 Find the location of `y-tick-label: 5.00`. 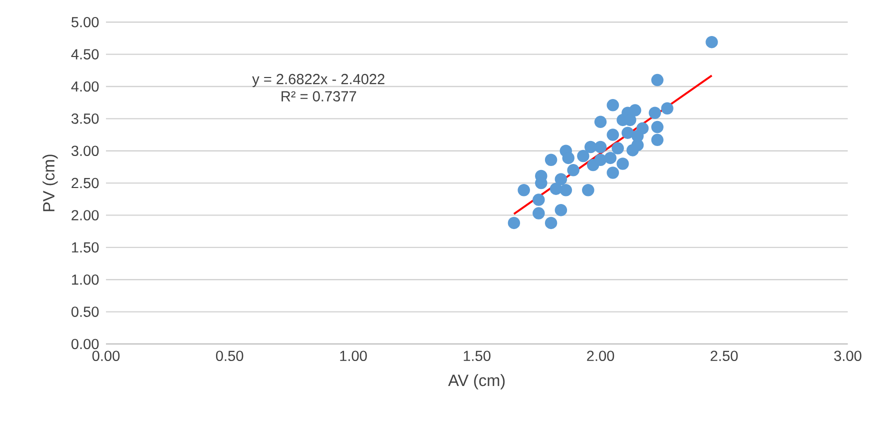

y-tick-label: 5.00 is located at coordinates (85, 22).